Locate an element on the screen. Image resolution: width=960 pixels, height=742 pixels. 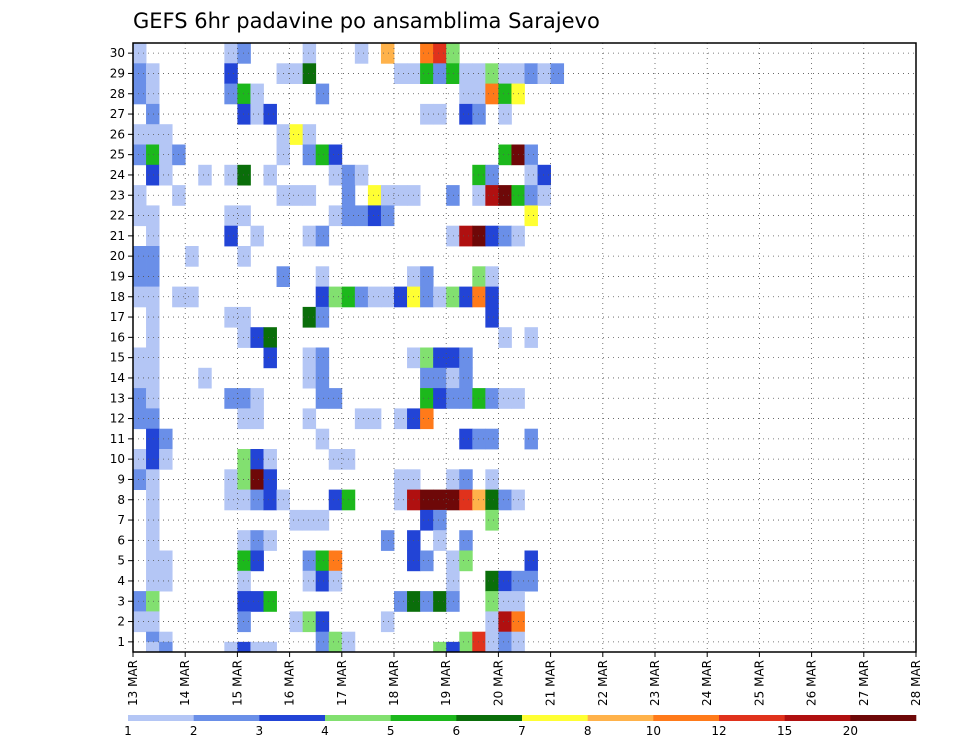
y-tick-label: 9 is located at coordinates (121, 479).